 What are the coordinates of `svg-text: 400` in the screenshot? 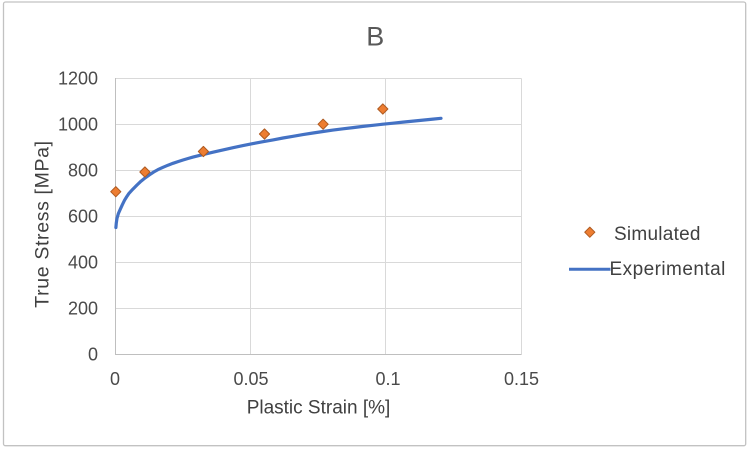 It's located at (83, 263).